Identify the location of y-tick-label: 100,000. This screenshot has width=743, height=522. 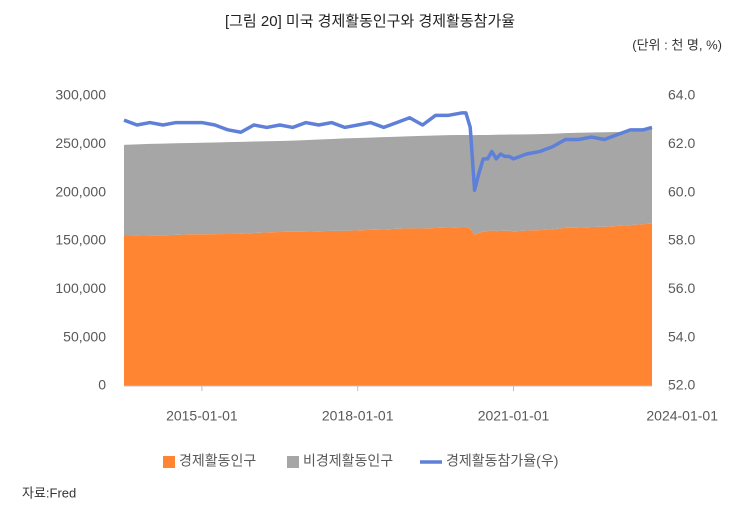
(80, 288).